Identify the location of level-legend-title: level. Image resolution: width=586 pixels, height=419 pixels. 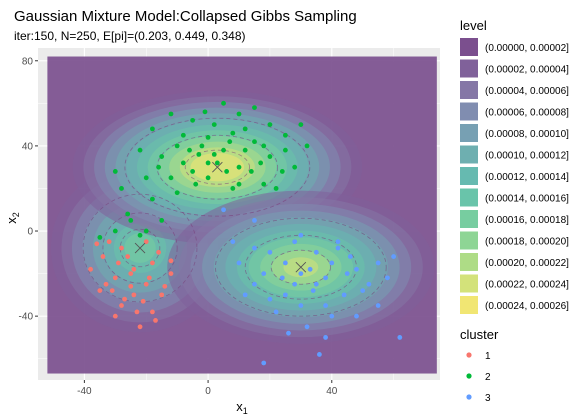
(473, 25).